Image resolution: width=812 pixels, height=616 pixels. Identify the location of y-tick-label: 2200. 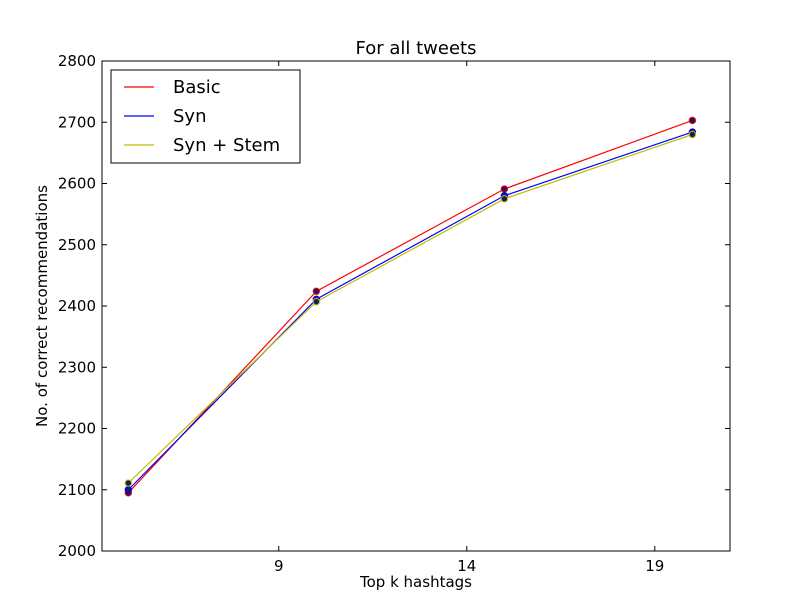
(77, 429).